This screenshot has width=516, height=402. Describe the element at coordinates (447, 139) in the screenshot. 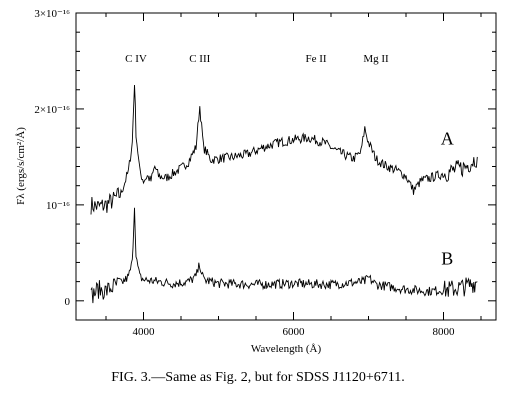

I see `series-label: A` at that location.